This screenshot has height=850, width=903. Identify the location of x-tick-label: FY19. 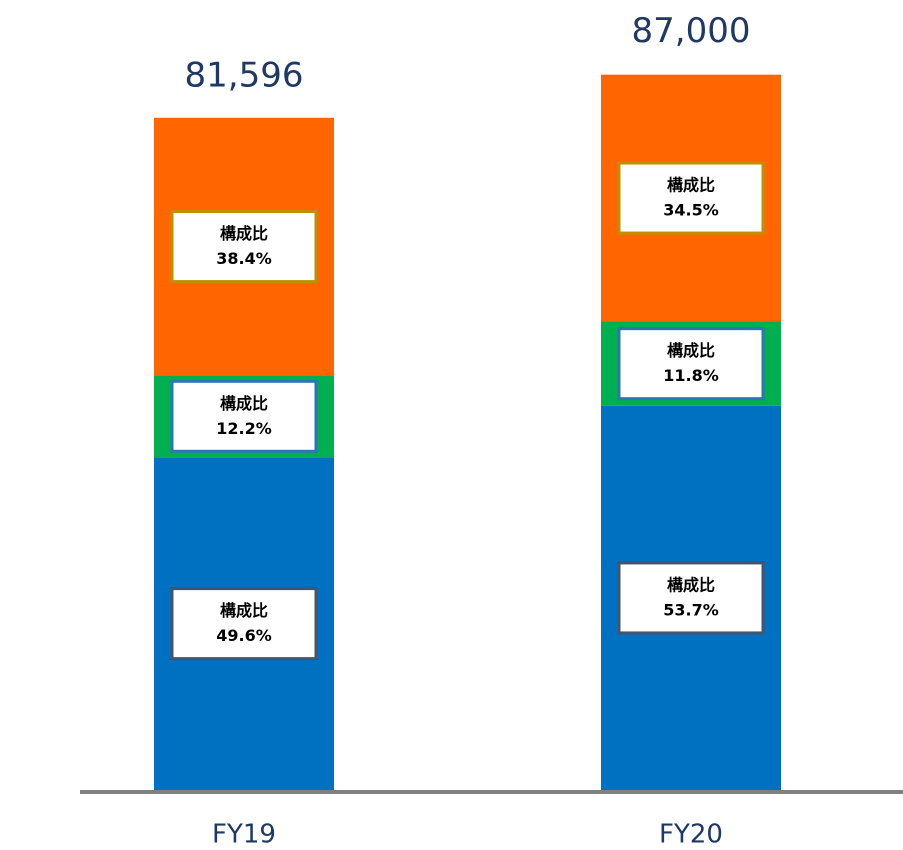
(244, 835).